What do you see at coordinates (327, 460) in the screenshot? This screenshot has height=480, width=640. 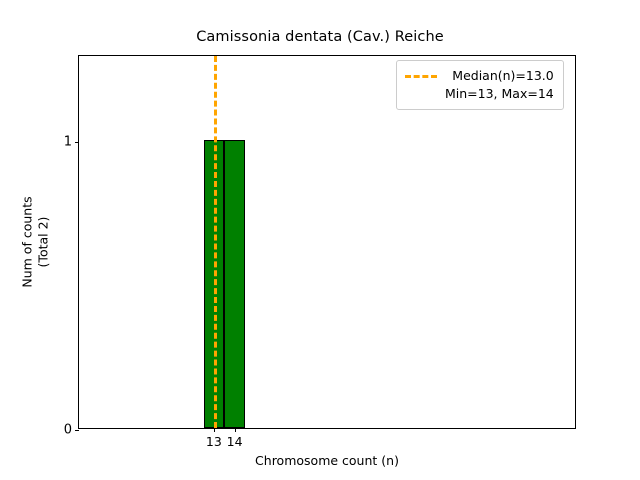 I see `x-axis-label: Chromosome count (n)` at bounding box center [327, 460].